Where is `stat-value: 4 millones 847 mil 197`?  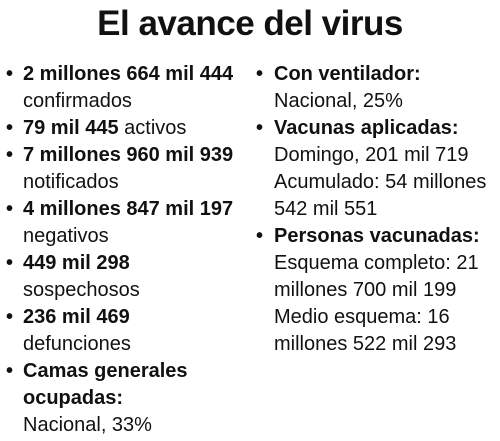
stat-value: 4 millones 847 mil 197 is located at coordinates (128, 209).